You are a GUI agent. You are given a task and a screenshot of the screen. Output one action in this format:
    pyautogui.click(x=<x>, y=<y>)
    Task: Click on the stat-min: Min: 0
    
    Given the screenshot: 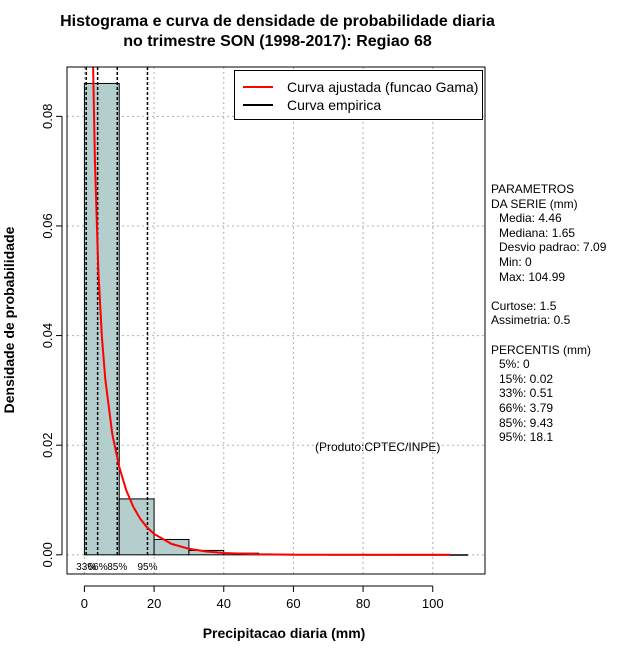 What is the action you would take?
    pyautogui.click(x=515, y=261)
    